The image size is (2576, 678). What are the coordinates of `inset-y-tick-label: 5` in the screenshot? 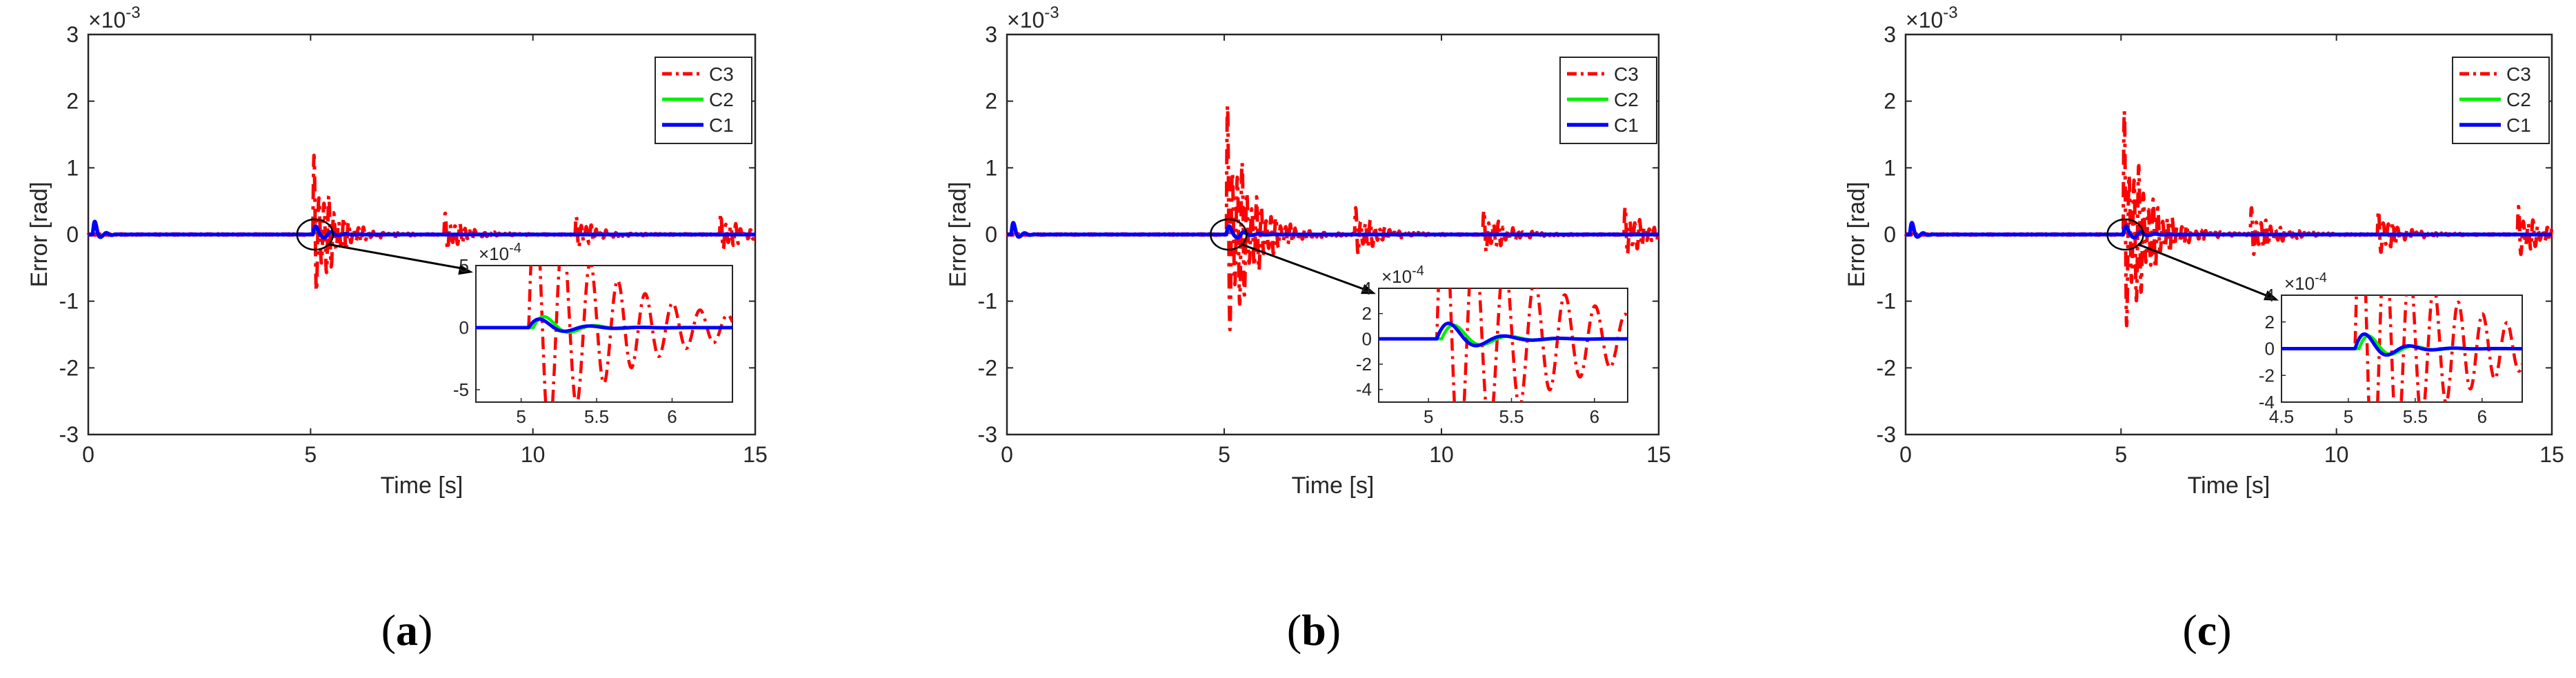 It's located at (464, 265).